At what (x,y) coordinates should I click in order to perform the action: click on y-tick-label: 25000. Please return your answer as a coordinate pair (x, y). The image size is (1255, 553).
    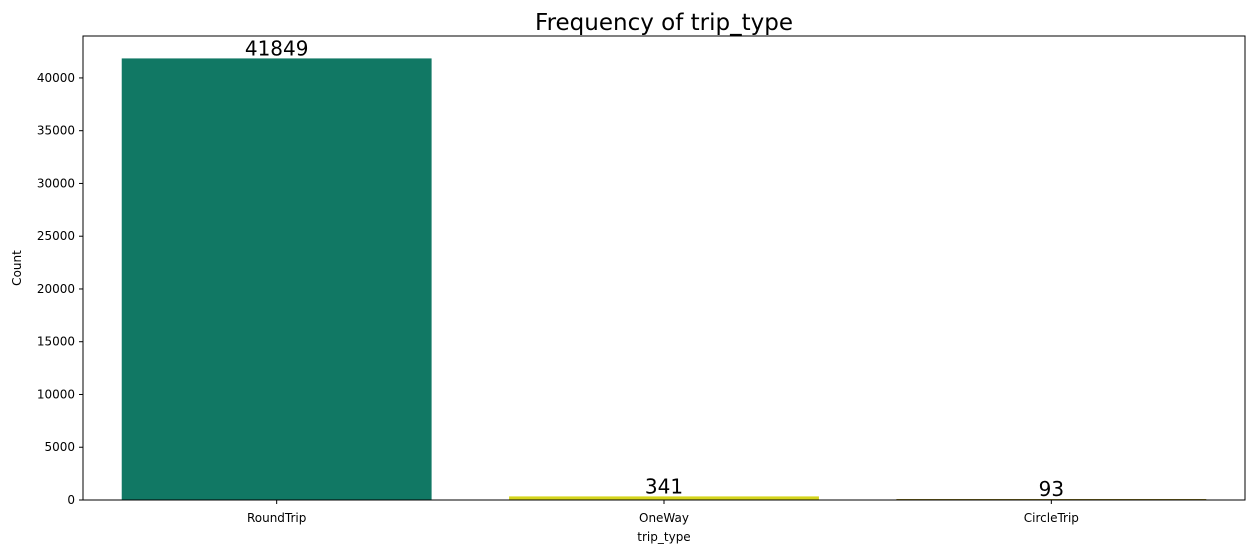
    Looking at the image, I should click on (56, 236).